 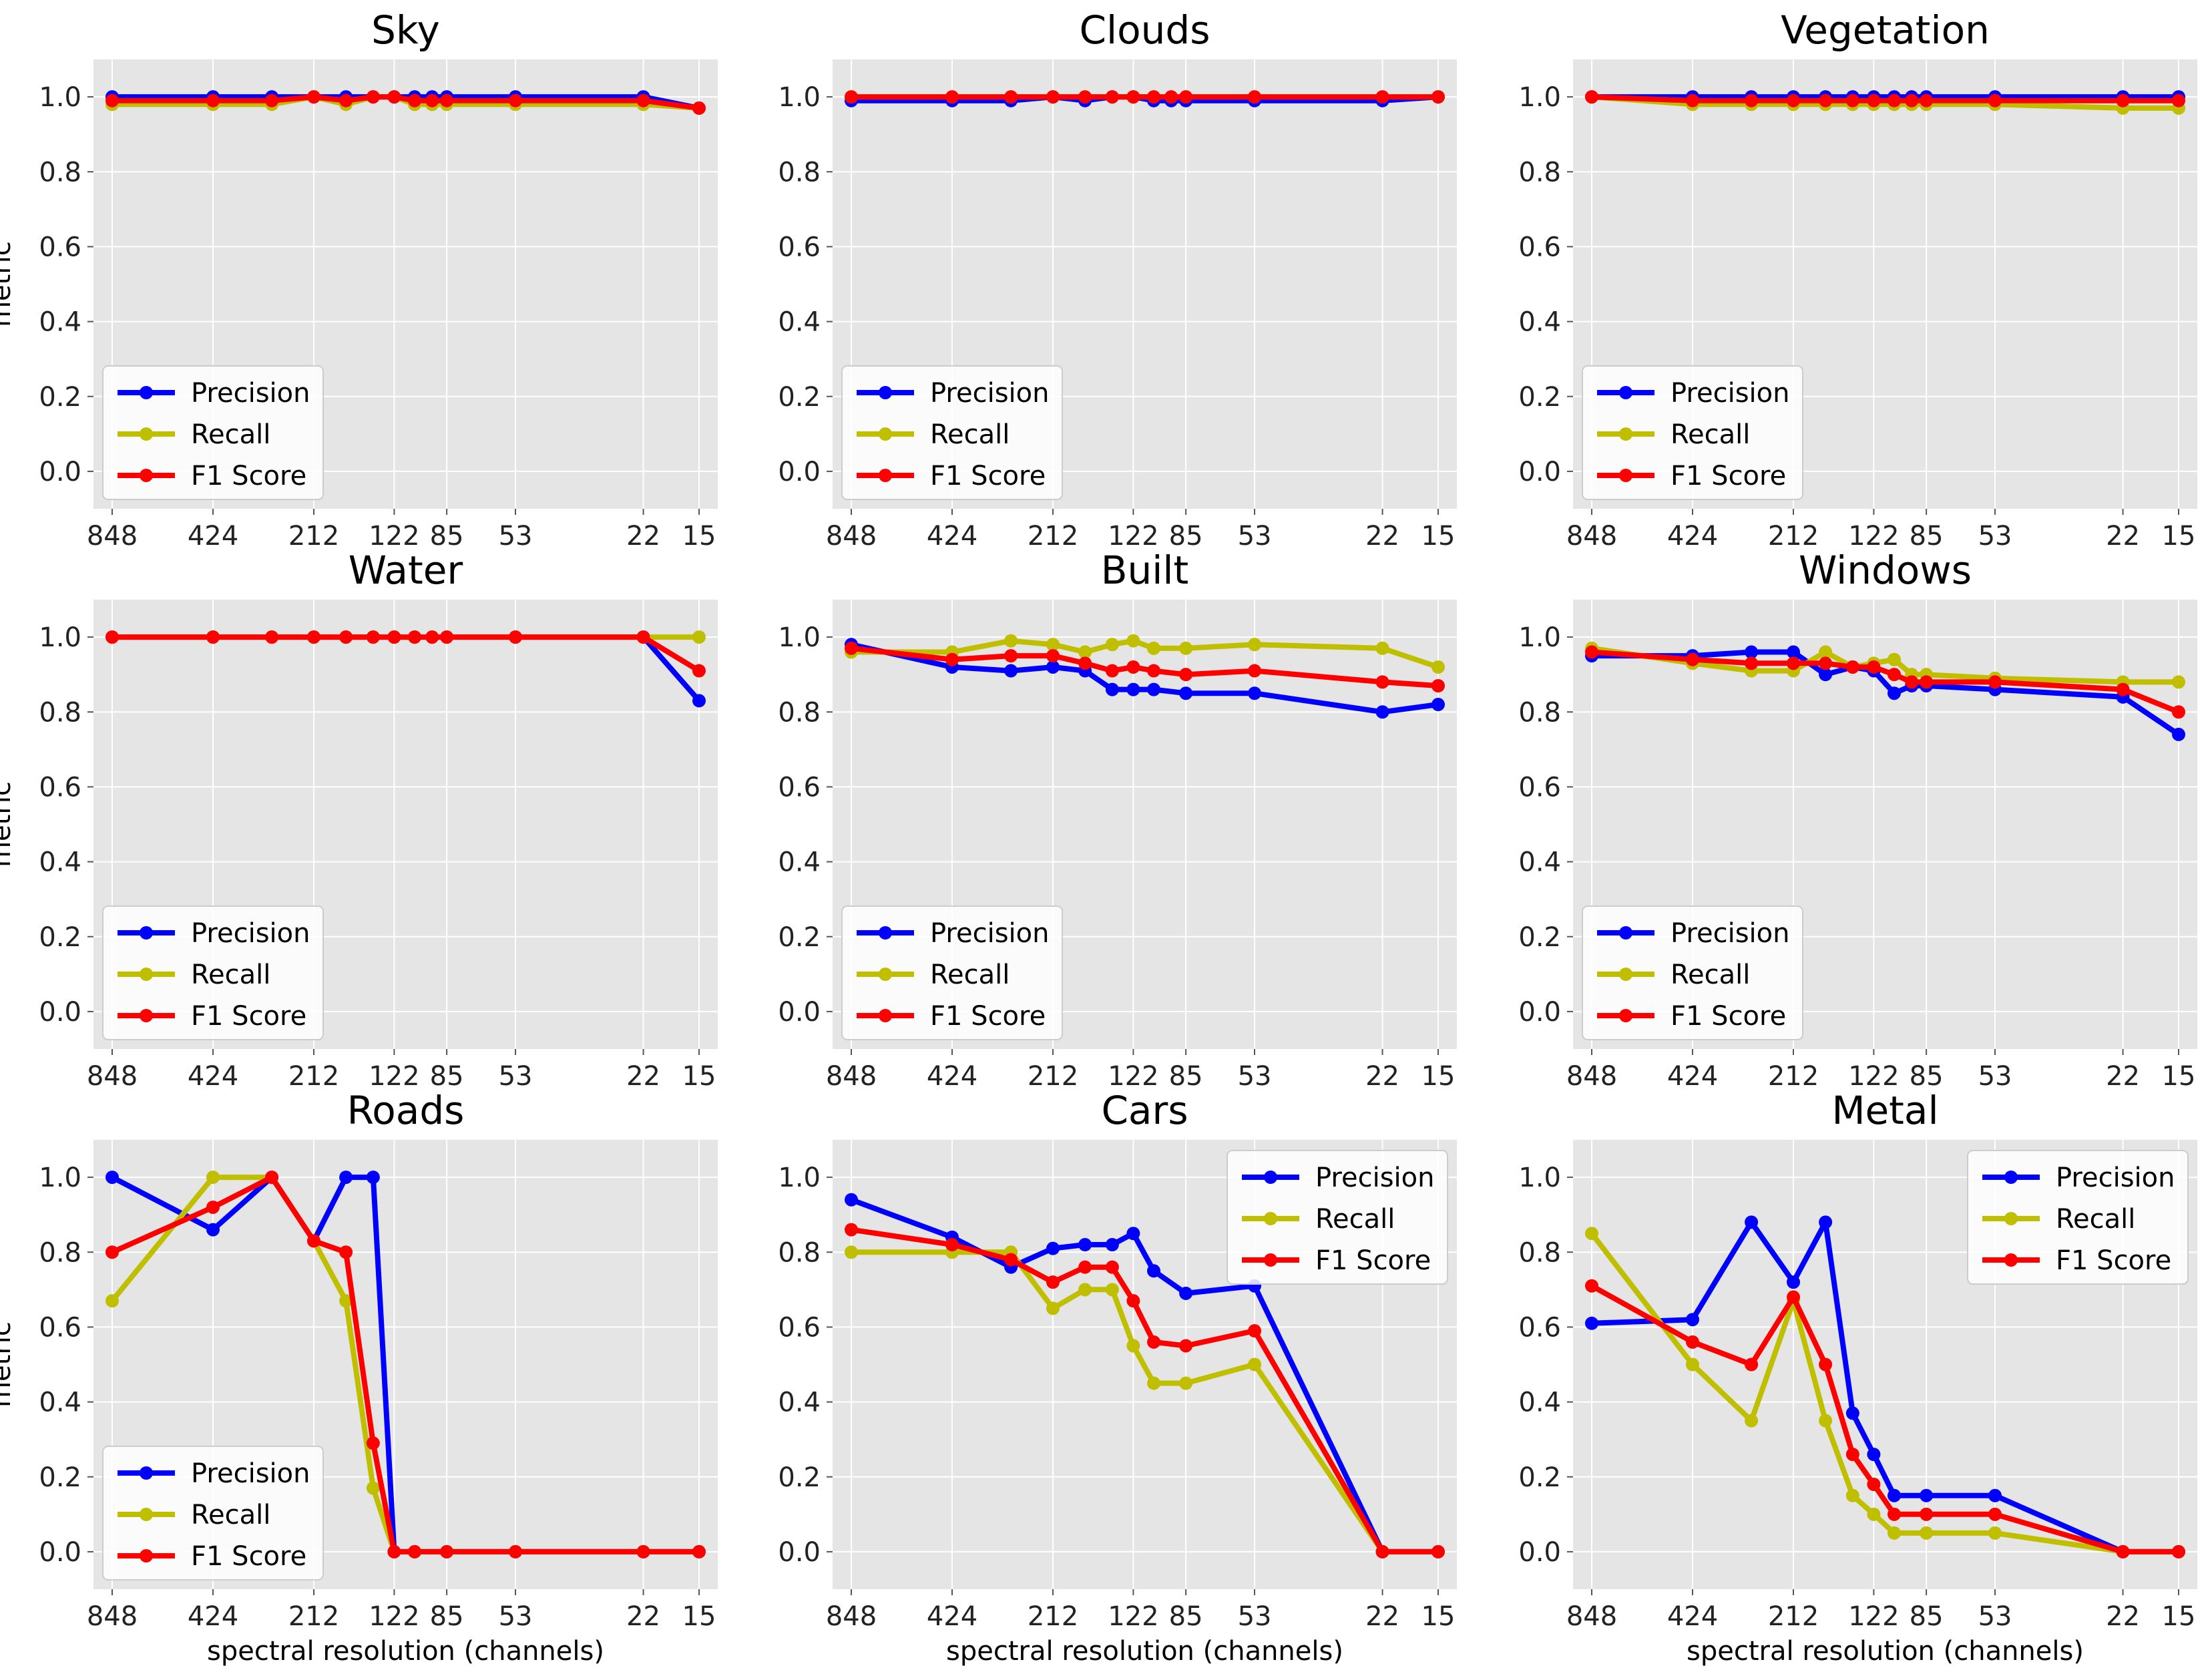 What do you see at coordinates (1873, 1616) in the screenshot?
I see `x-tick-label: 122` at bounding box center [1873, 1616].